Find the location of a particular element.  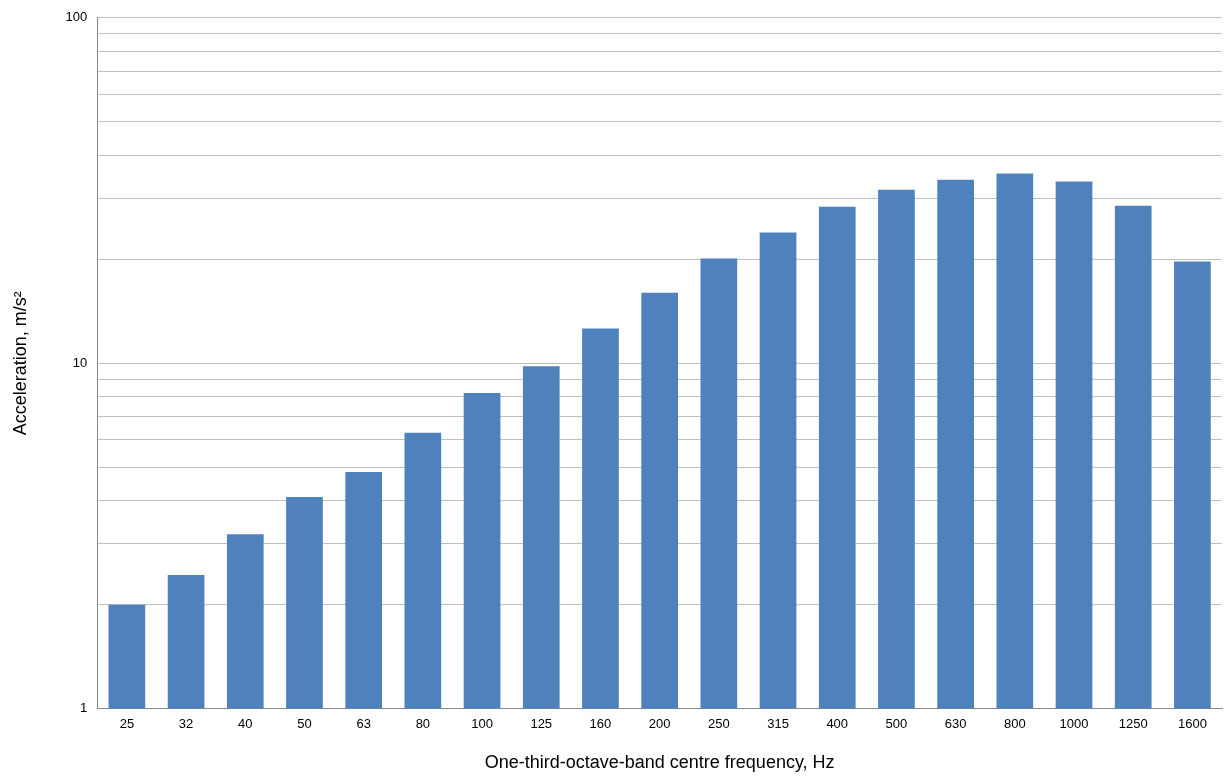

x-tick-label: 500 is located at coordinates (896, 724).